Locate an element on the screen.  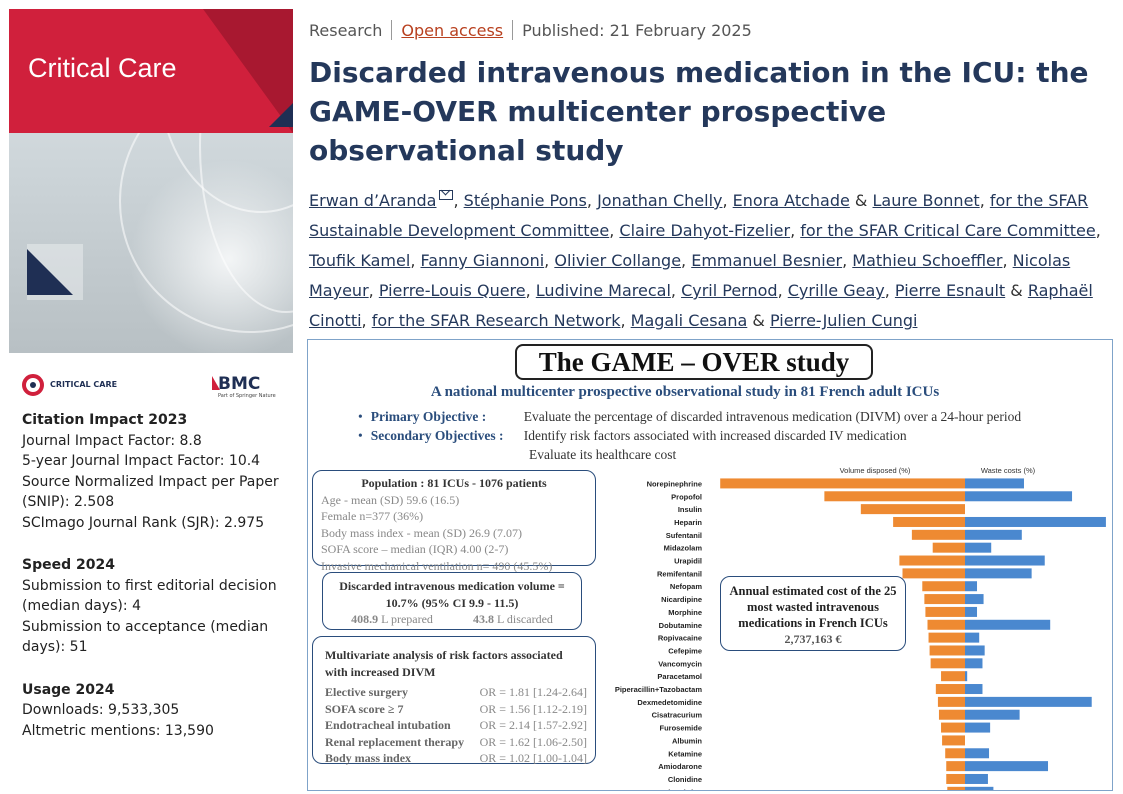
bmc-mark-icon is located at coordinates (216, 383).